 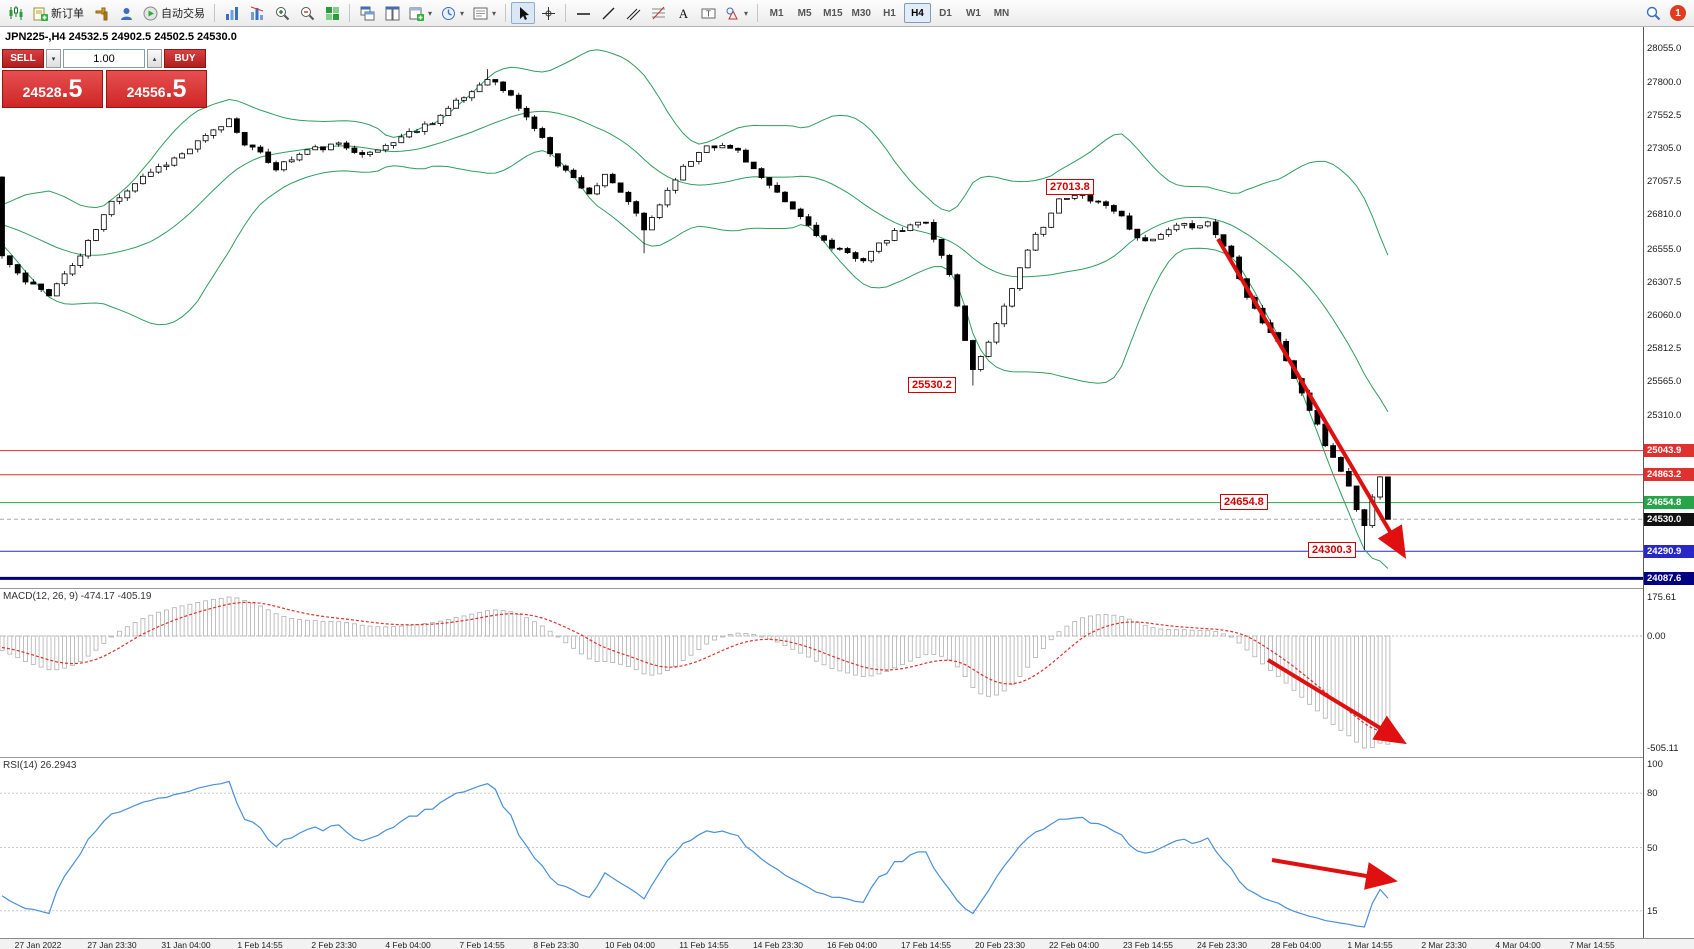 I want to click on auto-trading-button: 自动交易, so click(x=174, y=13).